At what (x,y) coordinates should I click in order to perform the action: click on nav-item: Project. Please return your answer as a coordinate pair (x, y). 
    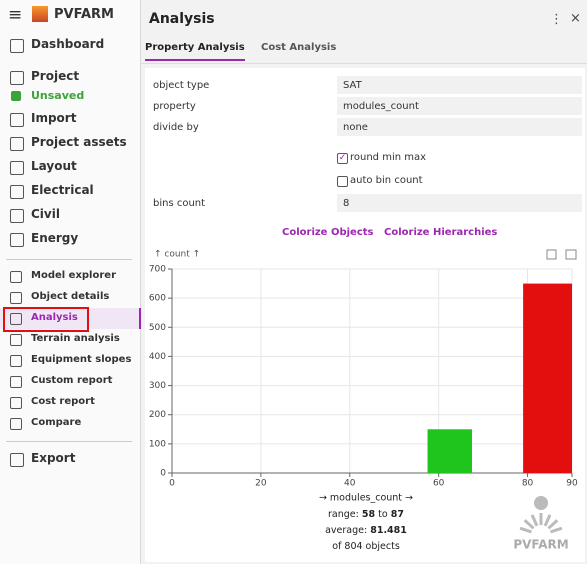
    Looking at the image, I should click on (55, 76).